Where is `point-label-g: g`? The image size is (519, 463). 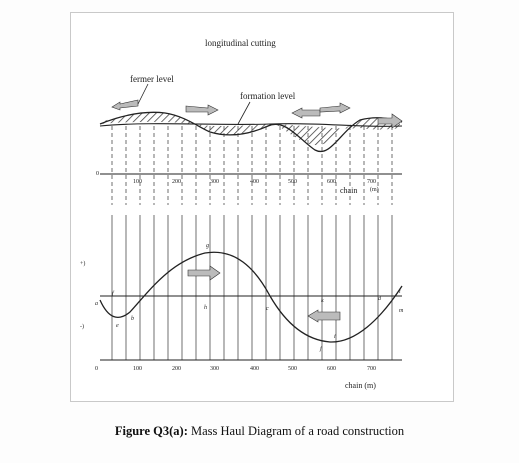
point-label-g: g is located at coordinates (207, 246).